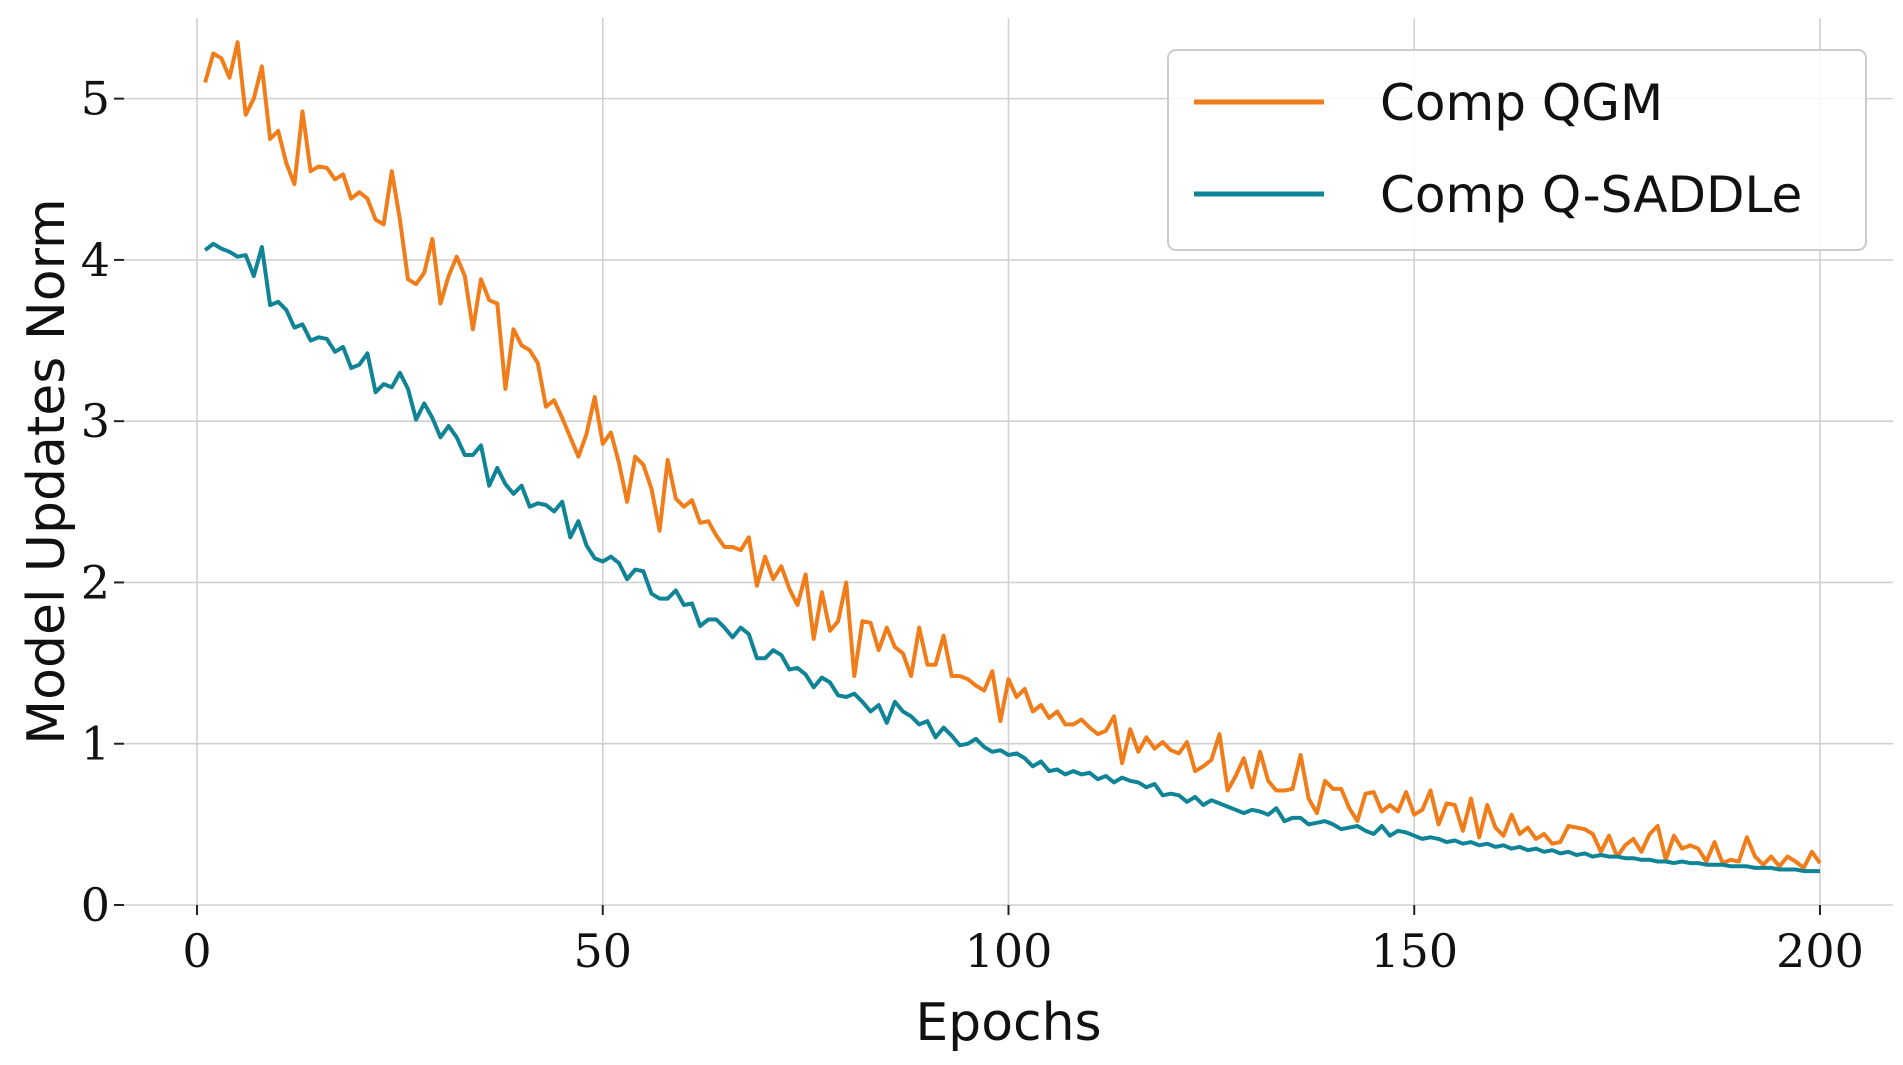  I want to click on x-tick-label: 150, so click(1414, 951).